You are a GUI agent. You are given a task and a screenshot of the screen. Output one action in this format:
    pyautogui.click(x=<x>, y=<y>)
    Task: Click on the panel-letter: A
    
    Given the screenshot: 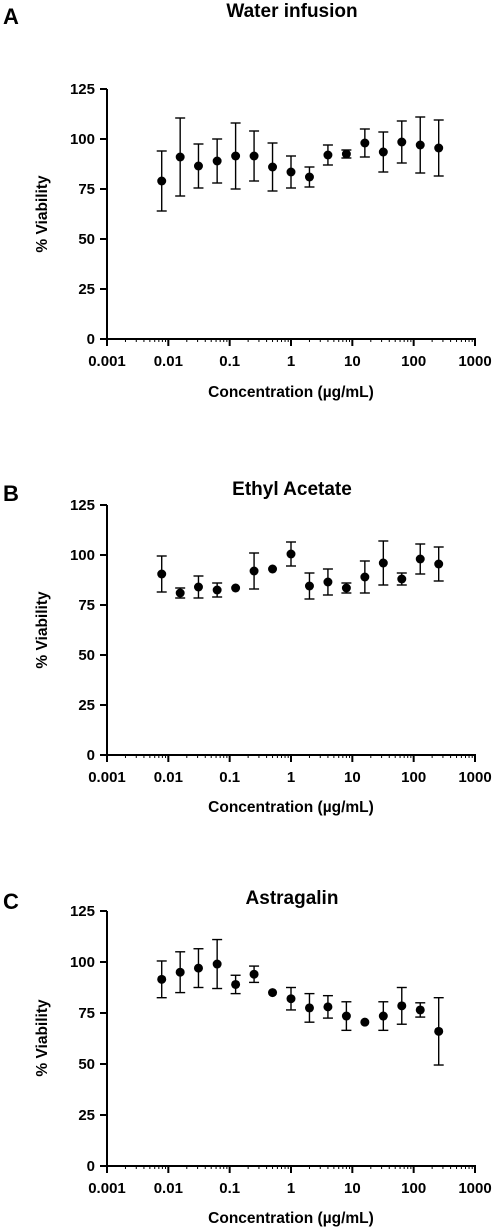 What is the action you would take?
    pyautogui.click(x=11, y=16)
    